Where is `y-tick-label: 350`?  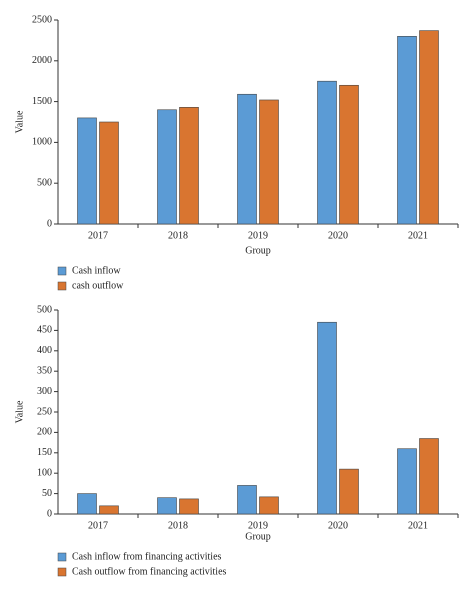
y-tick-label: 350 is located at coordinates (44, 370).